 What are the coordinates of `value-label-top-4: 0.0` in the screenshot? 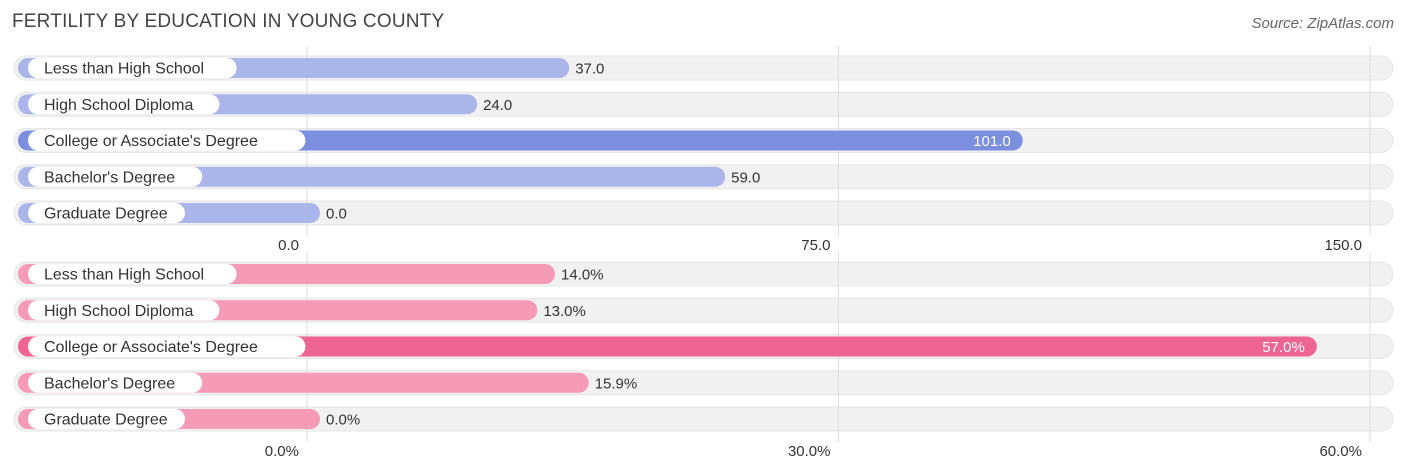 It's located at (336, 214).